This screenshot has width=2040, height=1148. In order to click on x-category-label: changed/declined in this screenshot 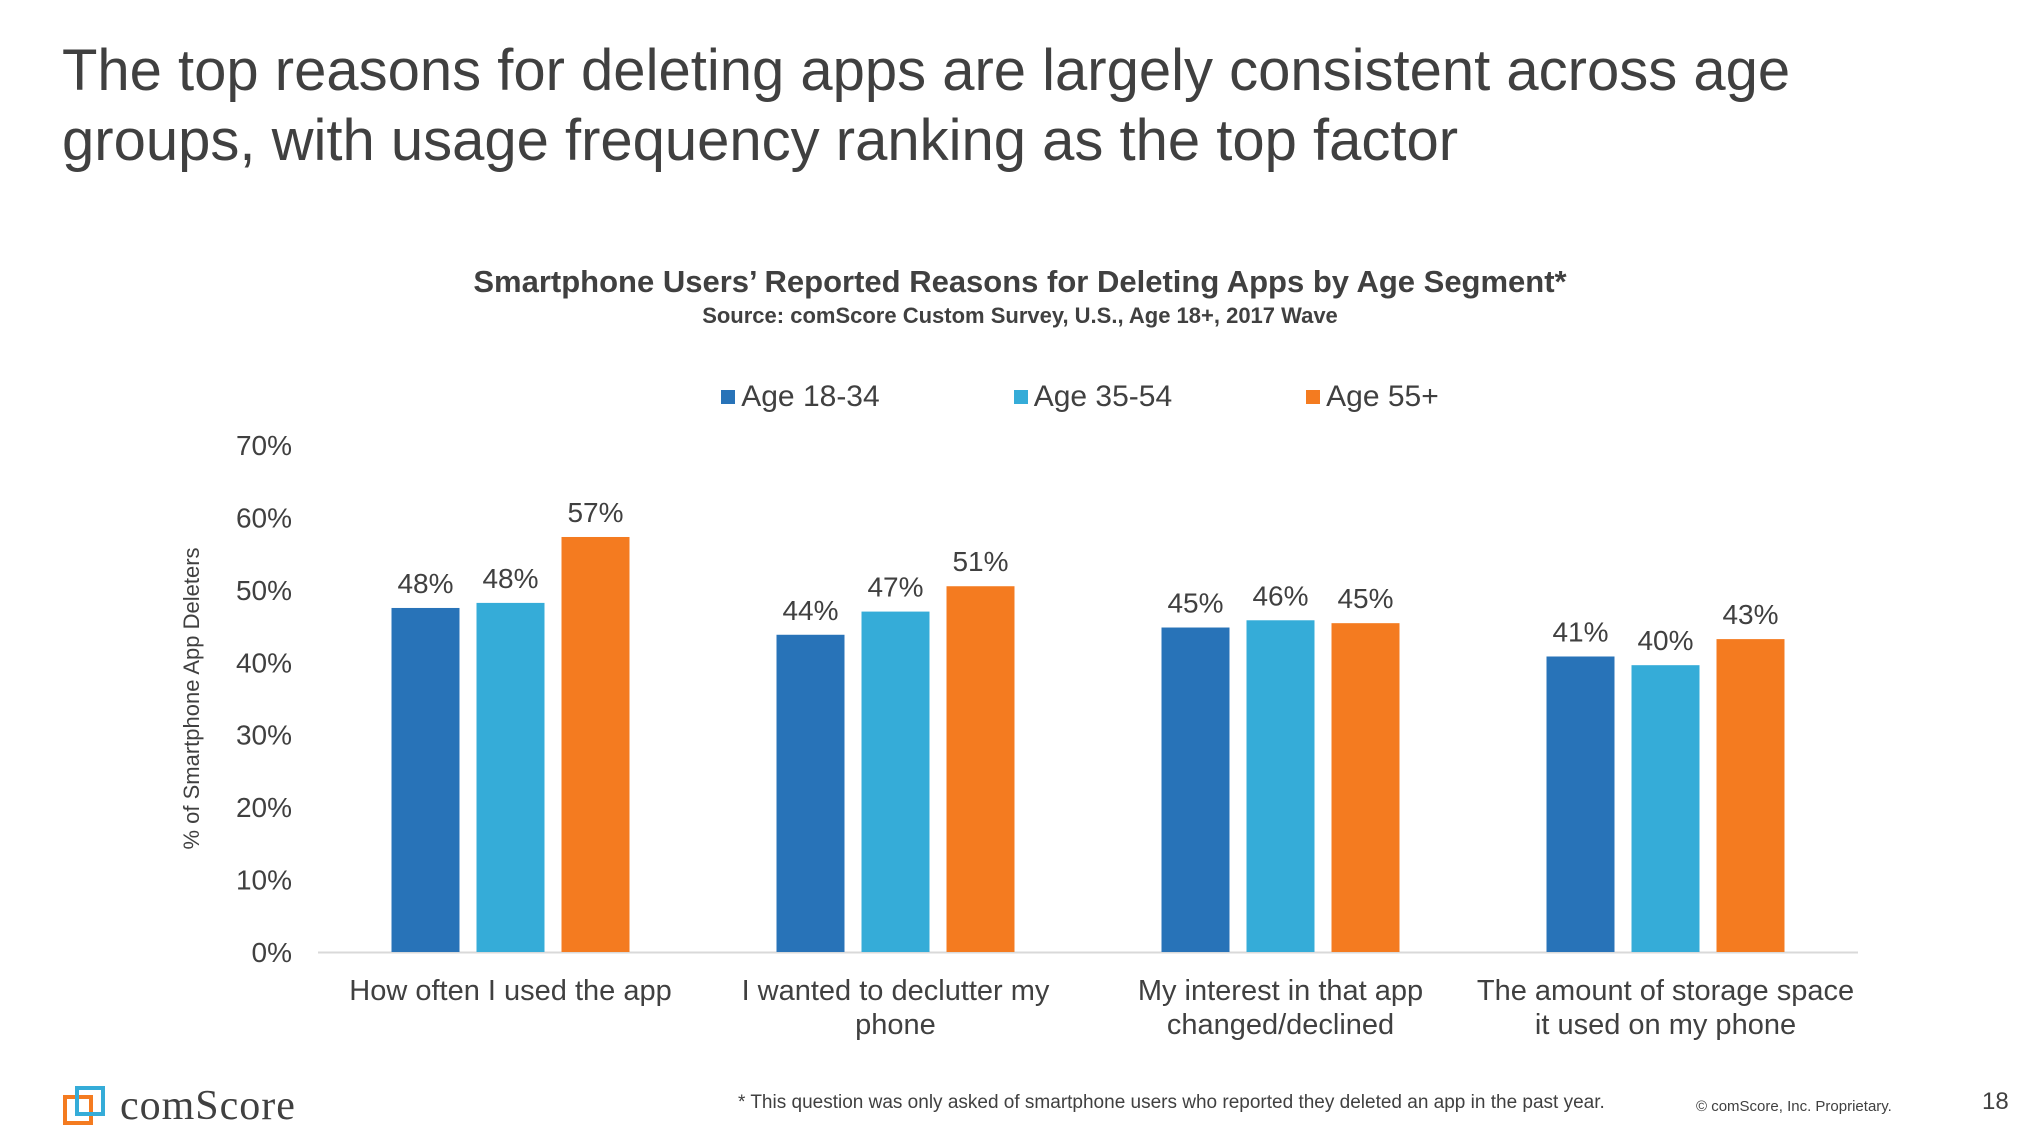, I will do `click(1280, 1025)`.